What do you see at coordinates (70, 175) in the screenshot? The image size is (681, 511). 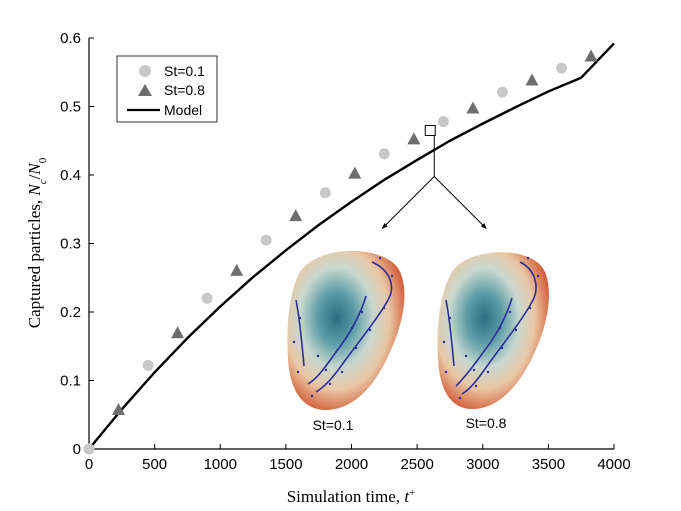 I see `y-tick-label: 0.4` at bounding box center [70, 175].